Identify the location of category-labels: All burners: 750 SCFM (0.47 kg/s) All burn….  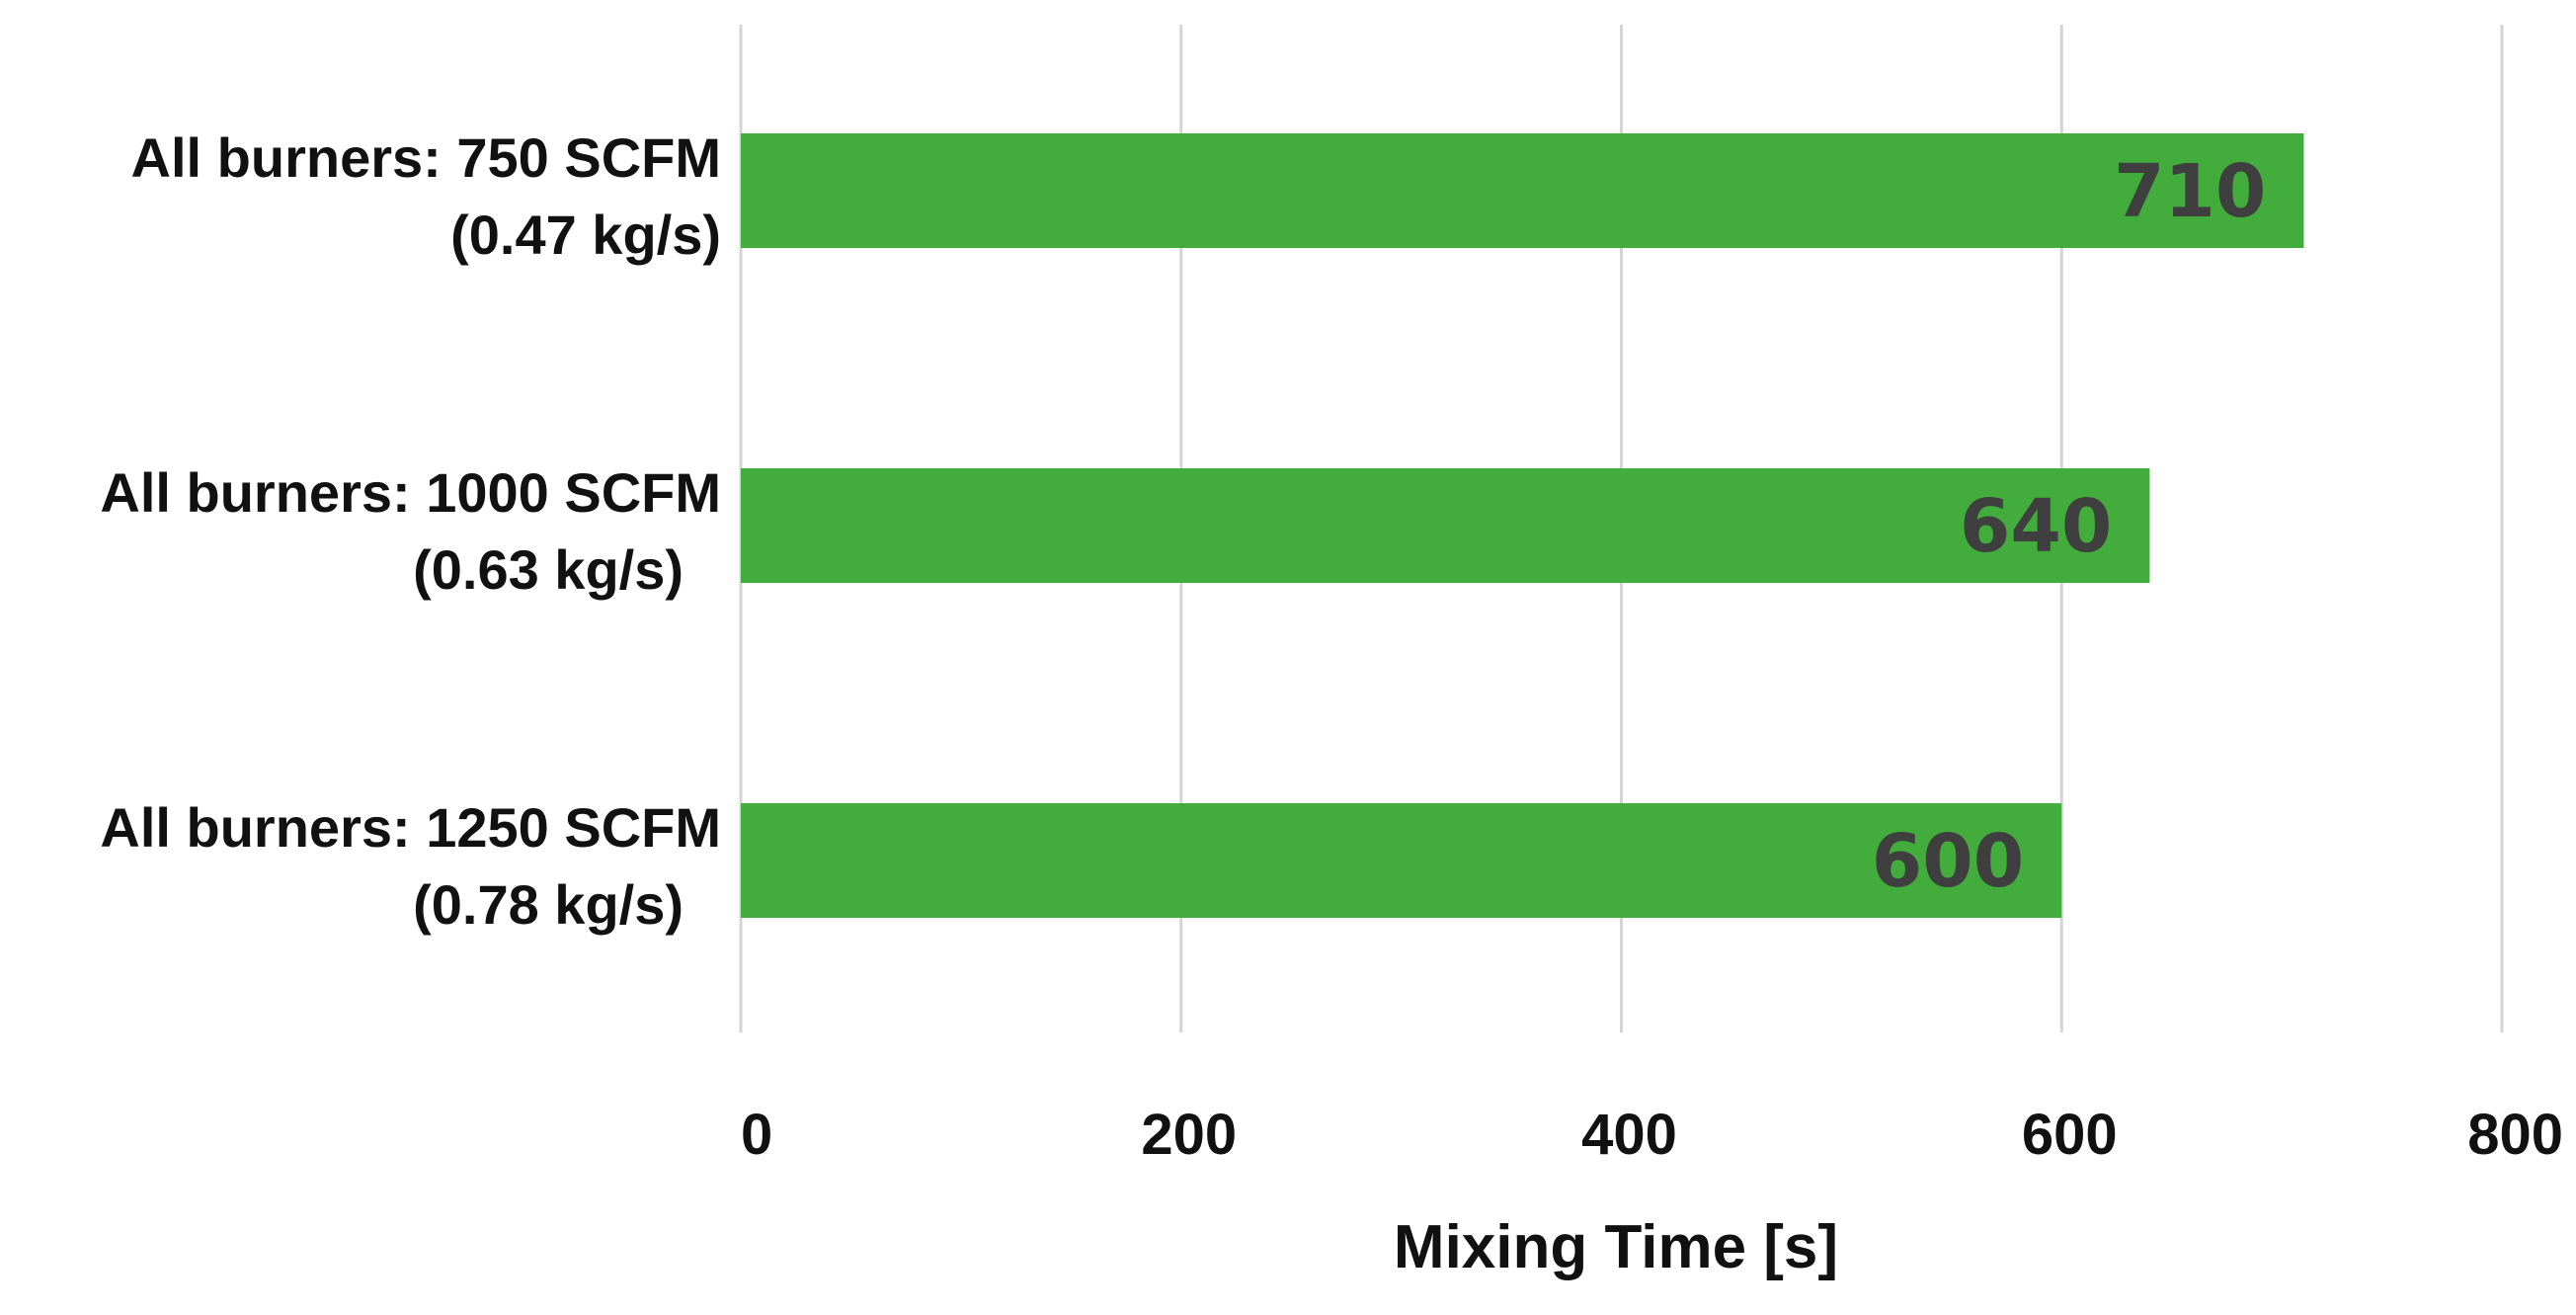
(410, 531).